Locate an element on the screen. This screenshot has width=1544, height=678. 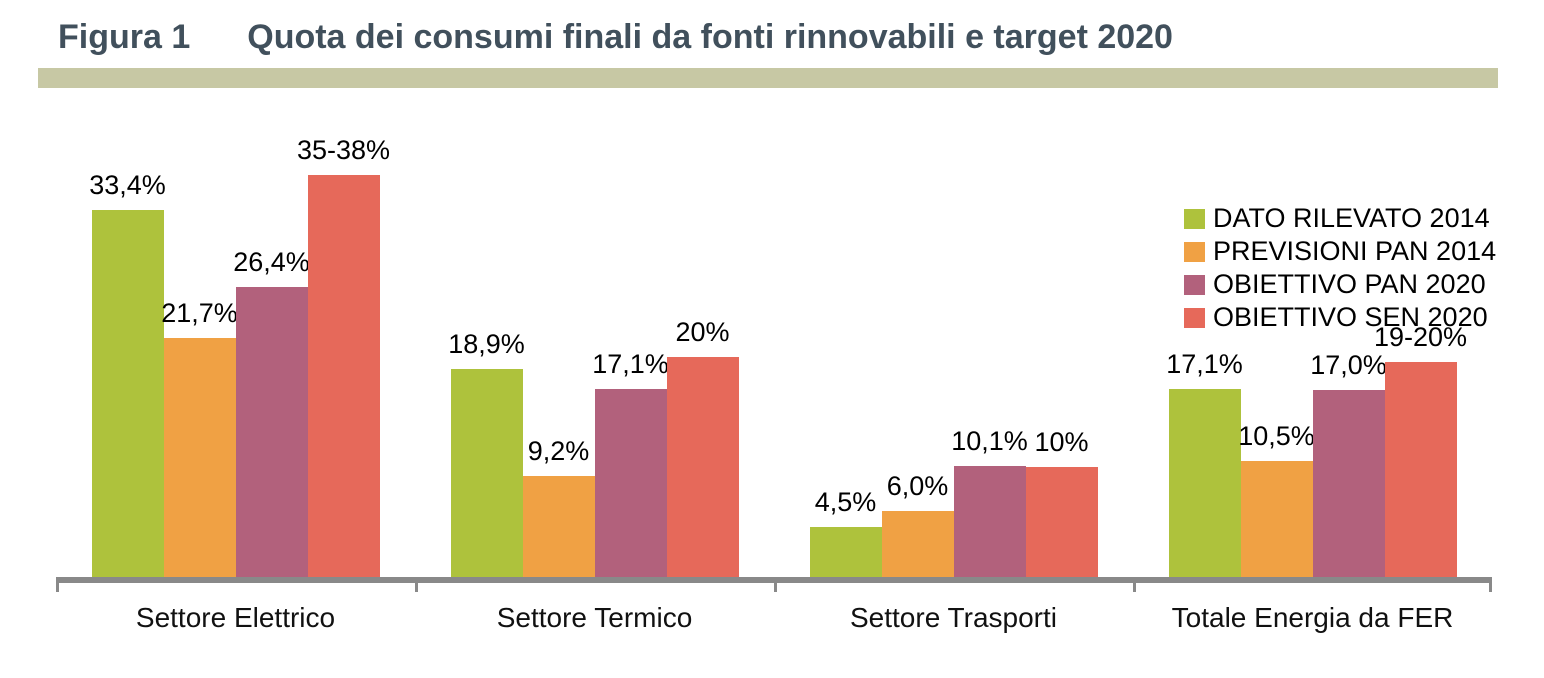
bar-value-label: 6,0% is located at coordinates (917, 486).